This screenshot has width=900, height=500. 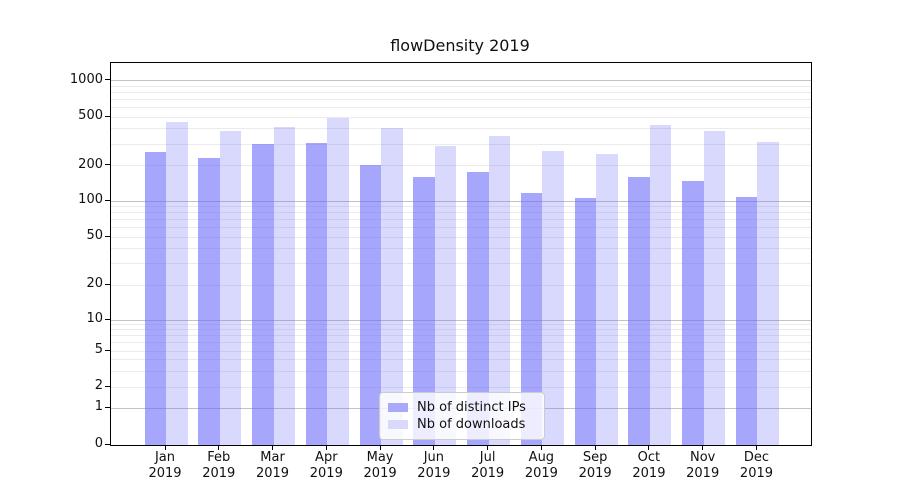 I want to click on bar-ips-mar, so click(x=263, y=294).